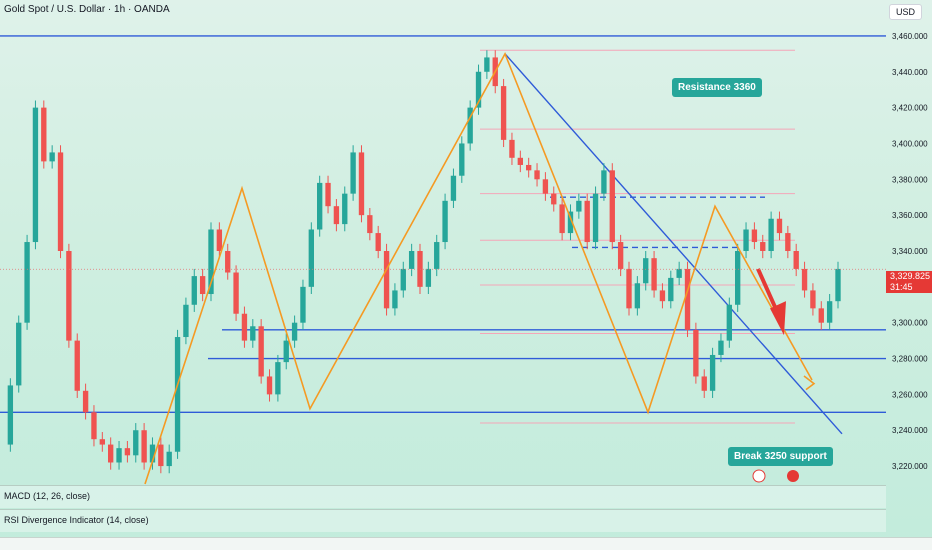 Image resolution: width=932 pixels, height=550 pixels. Describe the element at coordinates (778, 318) in the screenshot. I see `projection-arrow-head` at that location.